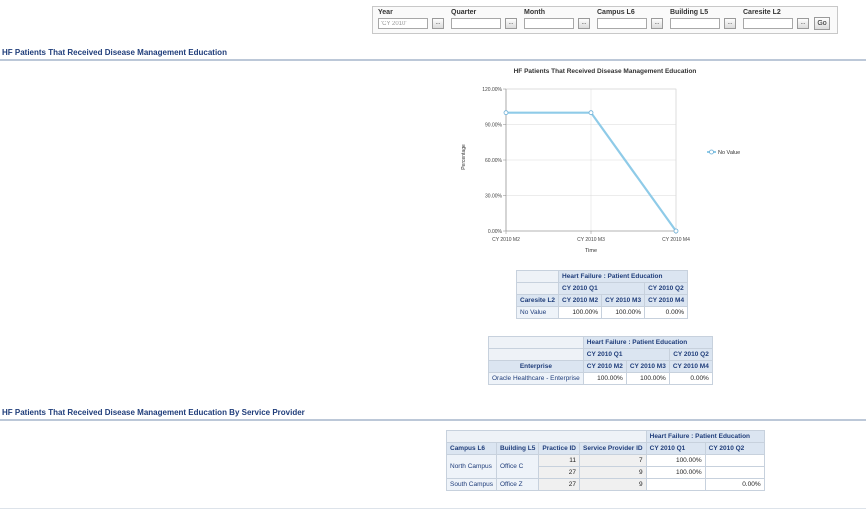 This screenshot has height=514, width=866. I want to click on table-row: No Value 100.00% 100.00% 0.00%, so click(602, 312).